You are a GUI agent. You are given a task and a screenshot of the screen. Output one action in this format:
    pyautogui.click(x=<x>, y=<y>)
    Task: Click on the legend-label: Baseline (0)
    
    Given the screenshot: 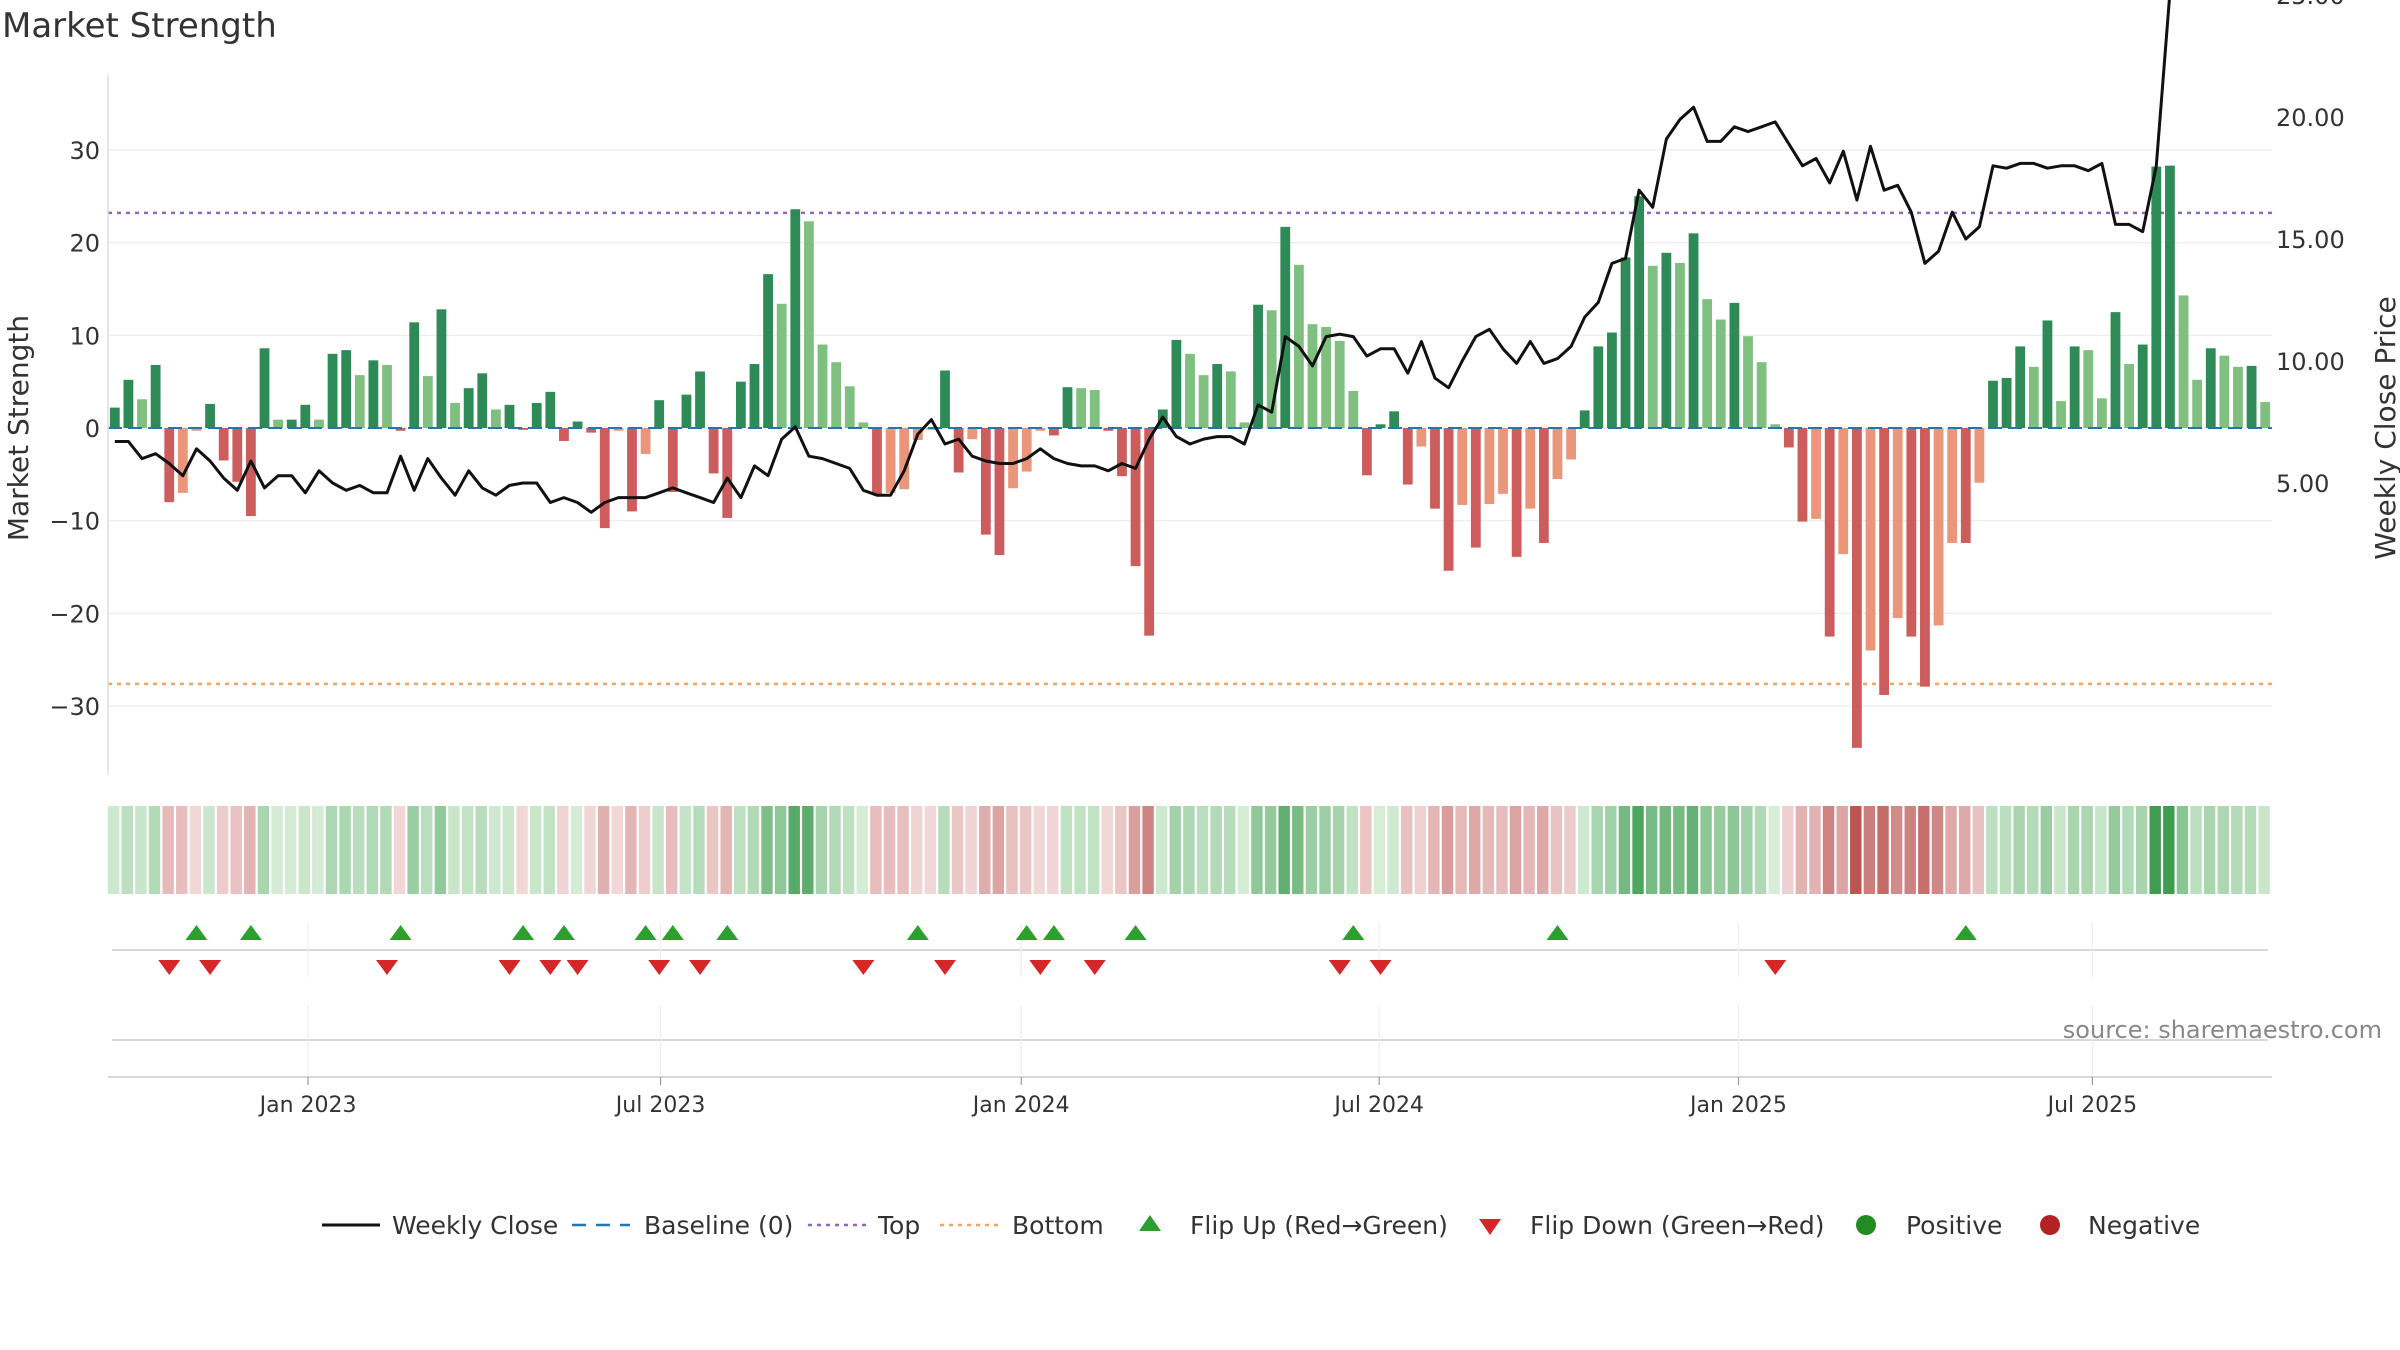 What is the action you would take?
    pyautogui.click(x=718, y=1225)
    